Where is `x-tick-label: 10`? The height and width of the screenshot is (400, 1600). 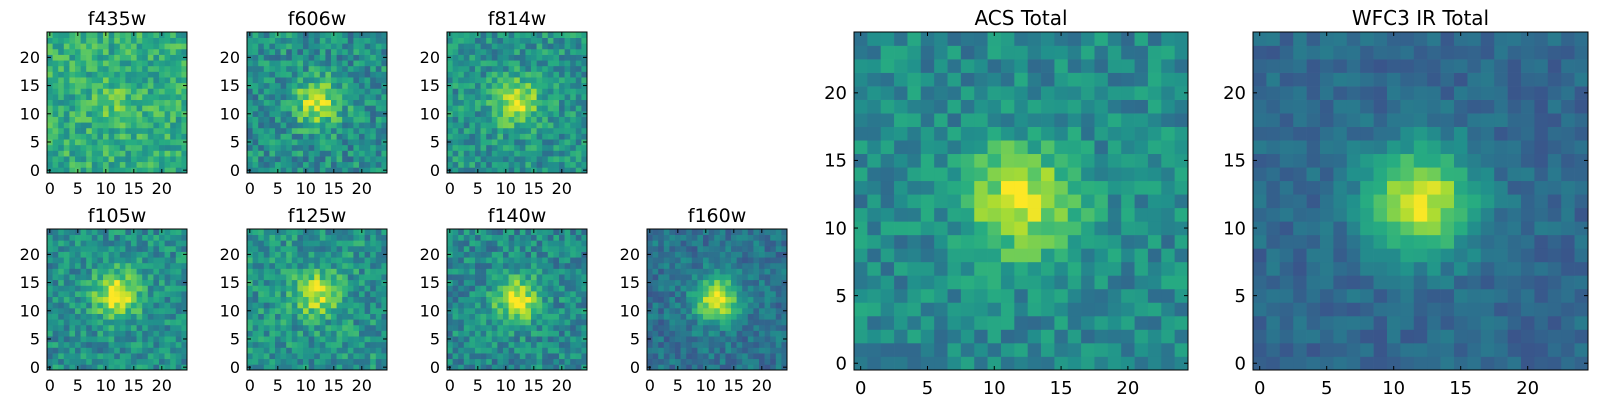
x-tick-label: 10 is located at coordinates (106, 385).